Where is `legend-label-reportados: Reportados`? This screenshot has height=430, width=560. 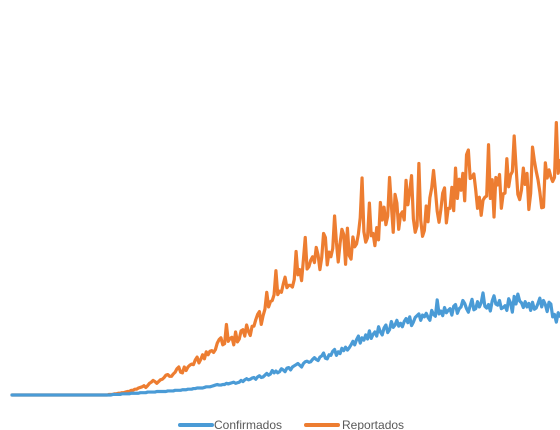
legend-label-reportados: Reportados is located at coordinates (373, 424).